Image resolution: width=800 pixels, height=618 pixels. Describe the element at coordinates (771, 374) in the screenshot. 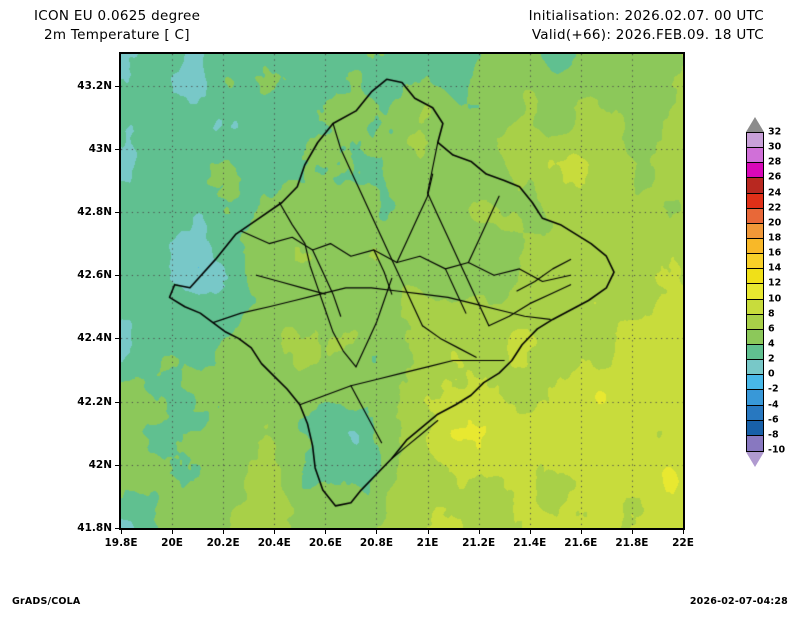

I see `colorbar-tick-label: 0` at that location.